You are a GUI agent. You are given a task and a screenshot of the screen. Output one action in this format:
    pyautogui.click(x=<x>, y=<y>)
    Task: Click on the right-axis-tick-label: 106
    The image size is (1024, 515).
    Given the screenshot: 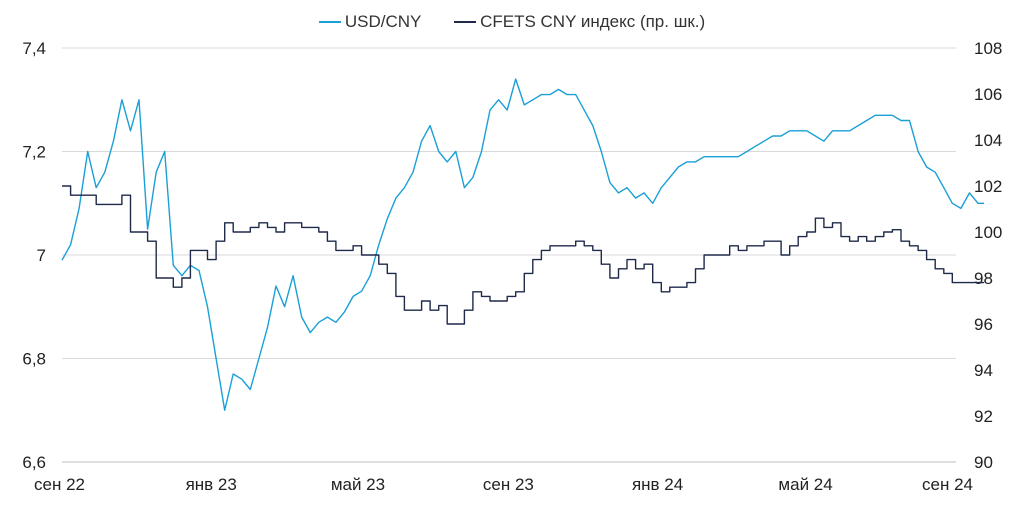 What is the action you would take?
    pyautogui.click(x=988, y=94)
    